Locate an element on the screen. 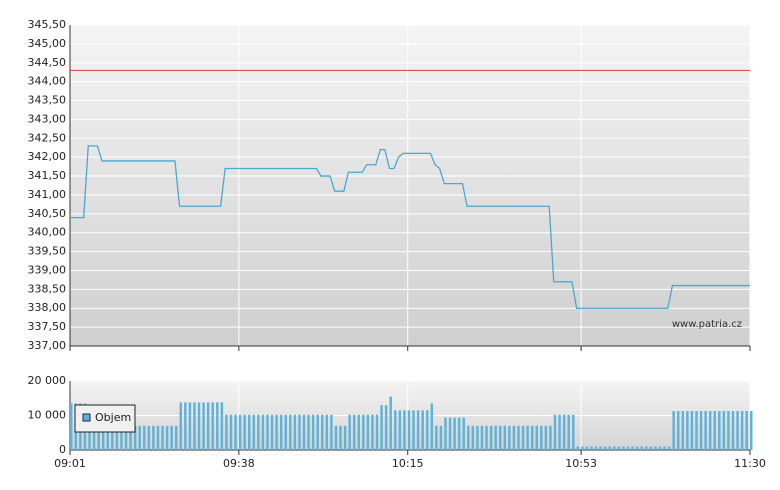 Image resolution: width=780 pixels, height=490 pixels. y-tick-label: 343,00 is located at coordinates (47, 118).